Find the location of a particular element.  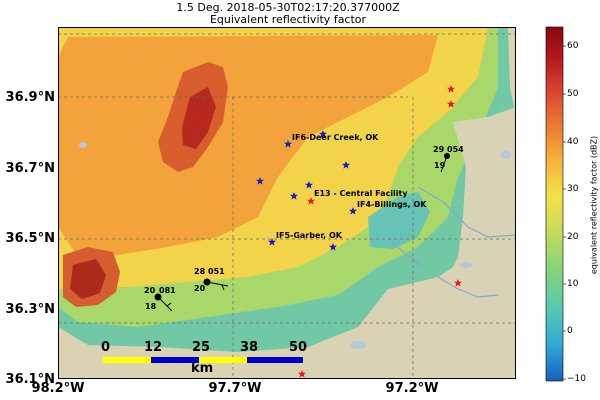

clear-area-east is located at coordinates (463, 243).